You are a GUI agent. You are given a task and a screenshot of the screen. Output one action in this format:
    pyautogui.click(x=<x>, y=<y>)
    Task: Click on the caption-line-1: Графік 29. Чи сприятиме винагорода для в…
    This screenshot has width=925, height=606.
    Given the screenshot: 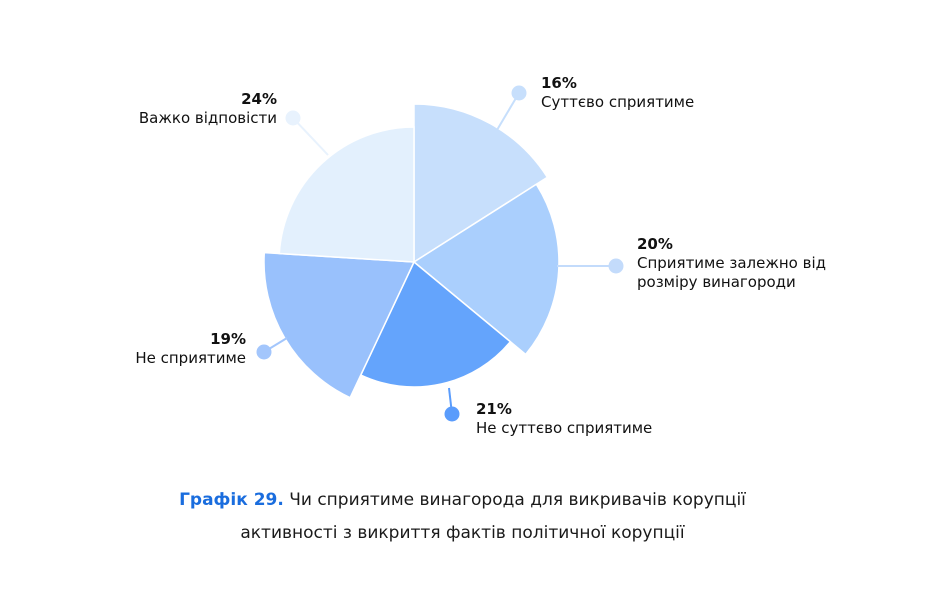 What is the action you would take?
    pyautogui.click(x=462, y=500)
    